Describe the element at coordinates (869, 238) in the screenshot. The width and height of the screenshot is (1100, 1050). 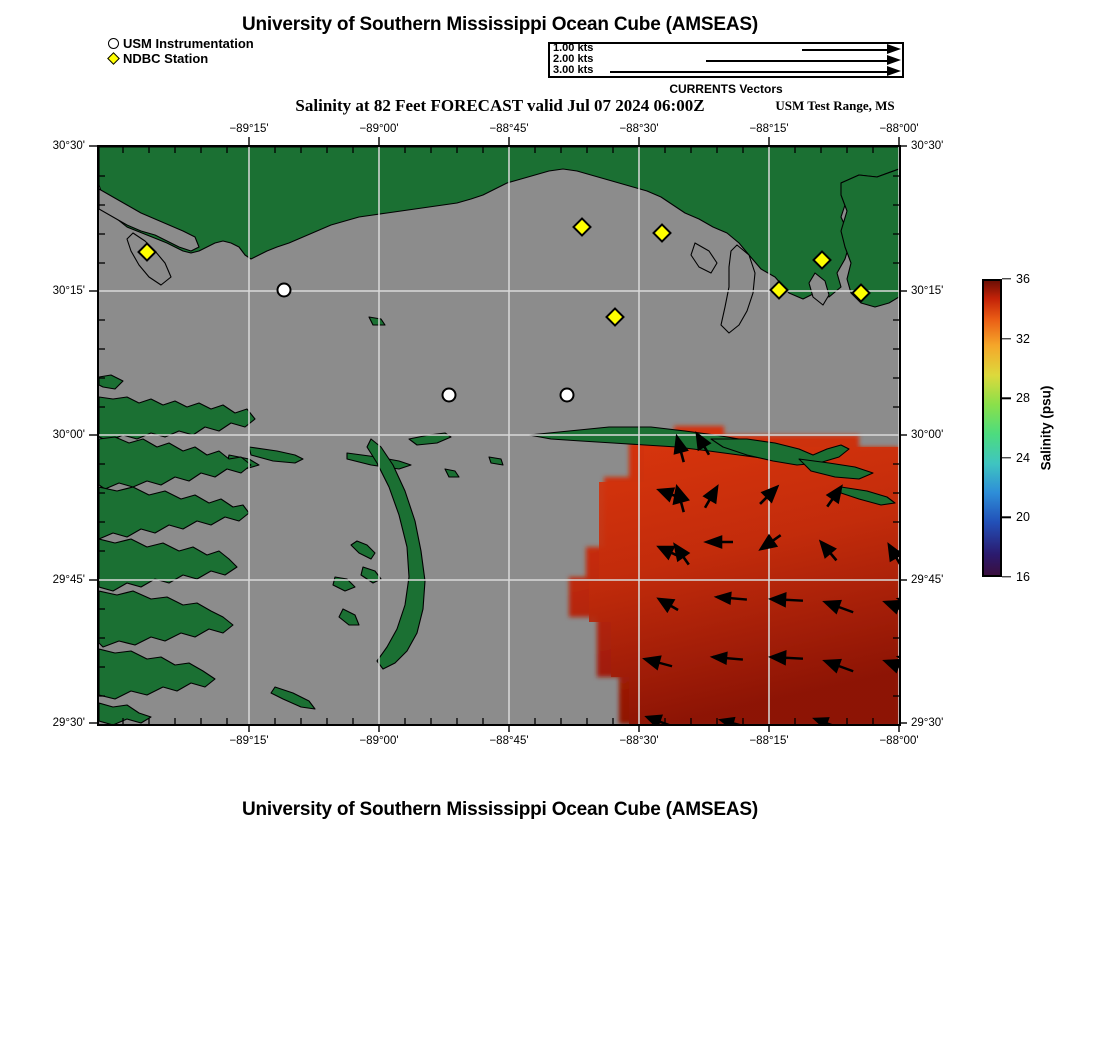
I see `coastline-east` at that location.